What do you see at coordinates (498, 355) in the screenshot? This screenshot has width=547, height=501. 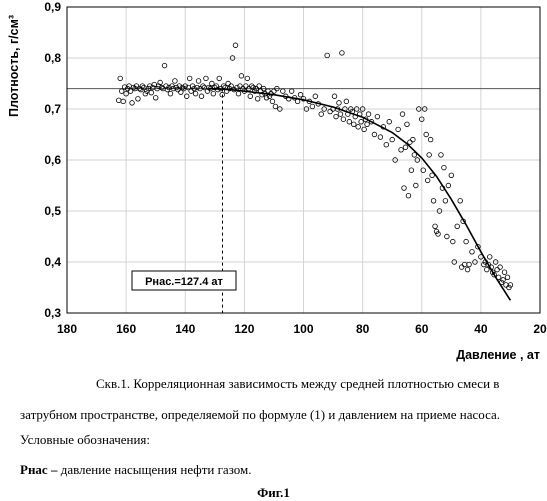 I see `x-axis-title: Давление , ат` at bounding box center [498, 355].